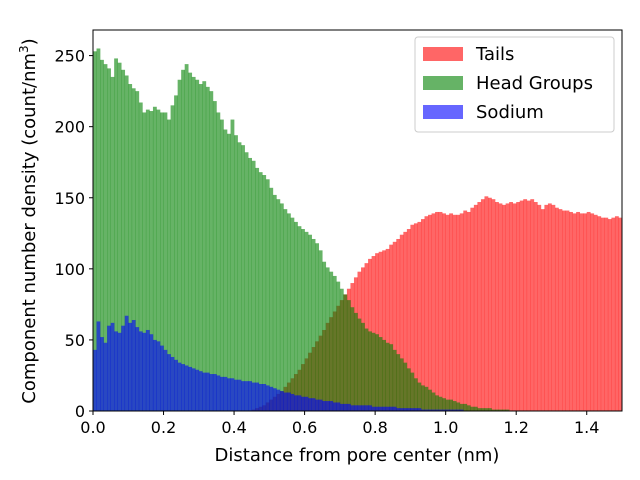  What do you see at coordinates (69, 127) in the screenshot?
I see `y-tick-label: 200` at bounding box center [69, 127].